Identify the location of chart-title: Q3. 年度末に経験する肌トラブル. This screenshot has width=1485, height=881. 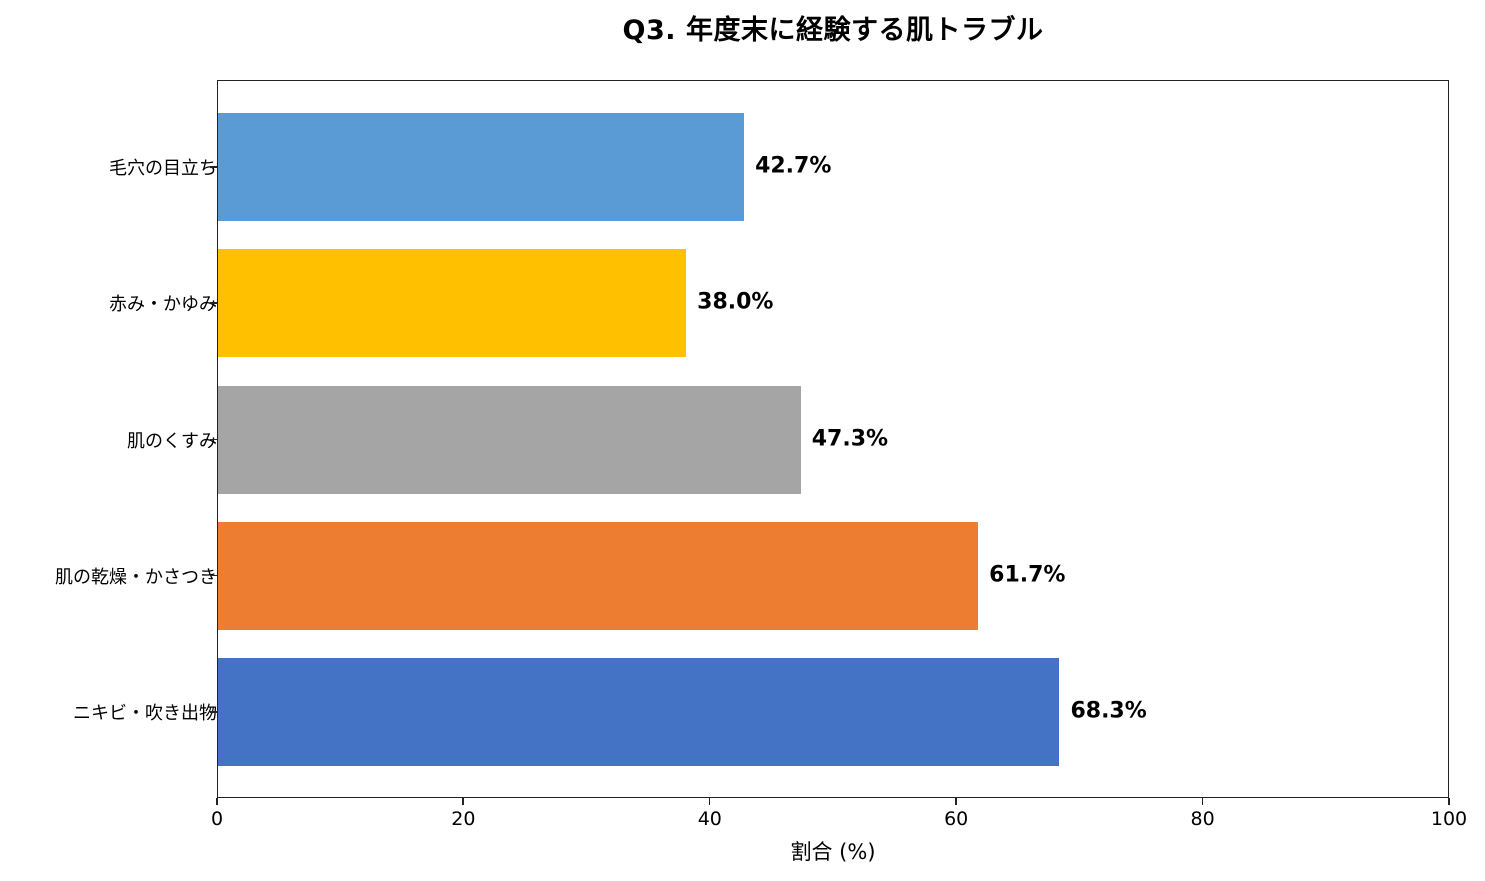
(833, 30).